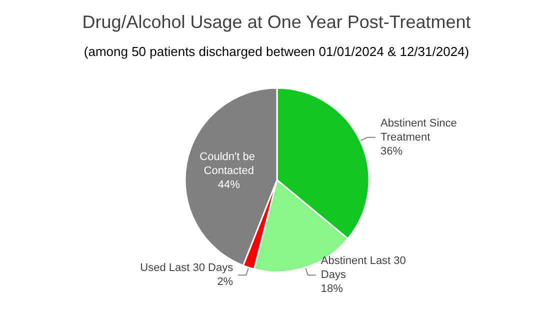 The width and height of the screenshot is (553, 334). What do you see at coordinates (276, 22) in the screenshot?
I see `chart-title: Drug/Alcohol Usage at One Year Post-Treatment` at bounding box center [276, 22].